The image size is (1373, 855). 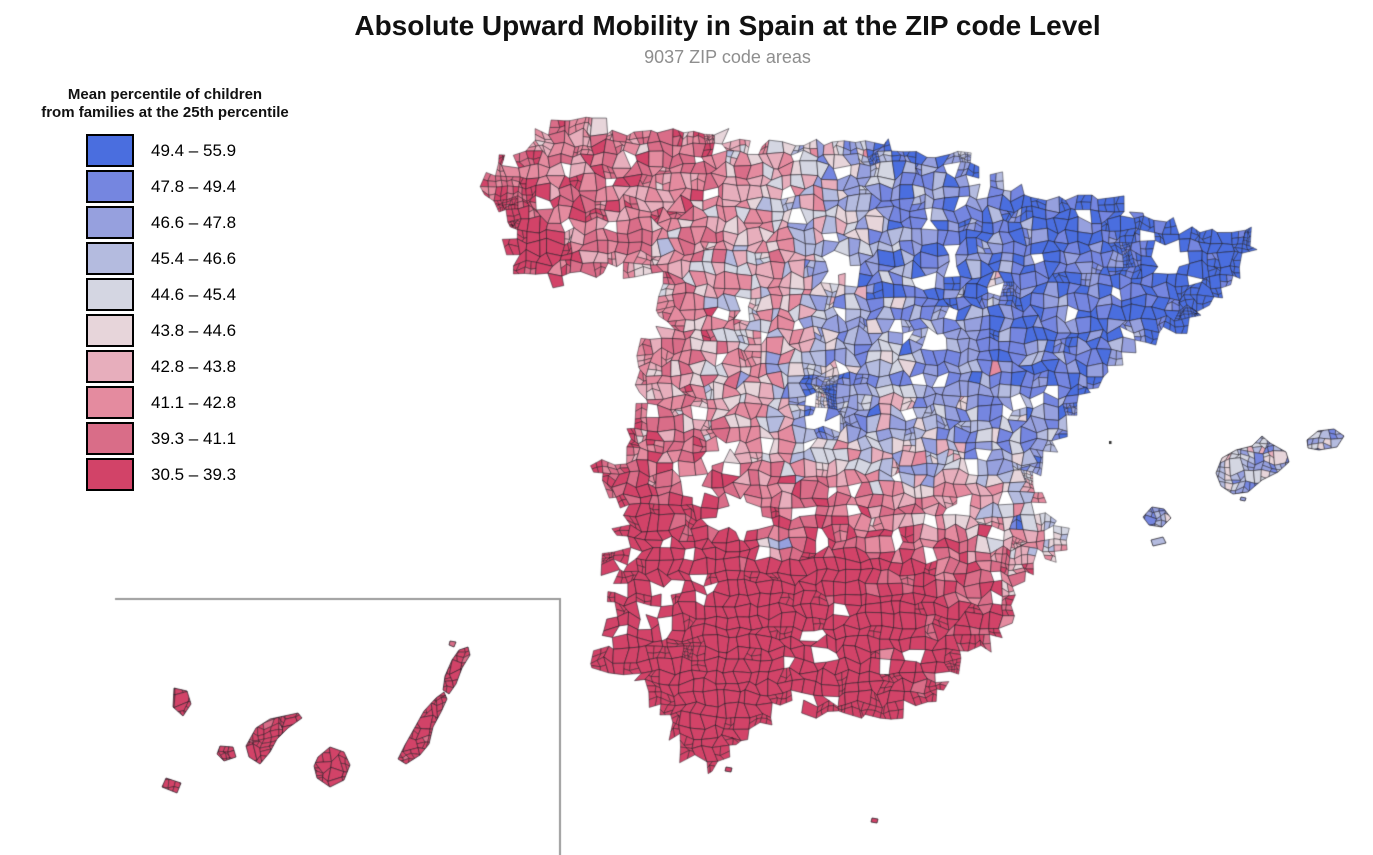 What do you see at coordinates (194, 222) in the screenshot?
I see `legend-range-label: 46.6 – 47.8` at bounding box center [194, 222].